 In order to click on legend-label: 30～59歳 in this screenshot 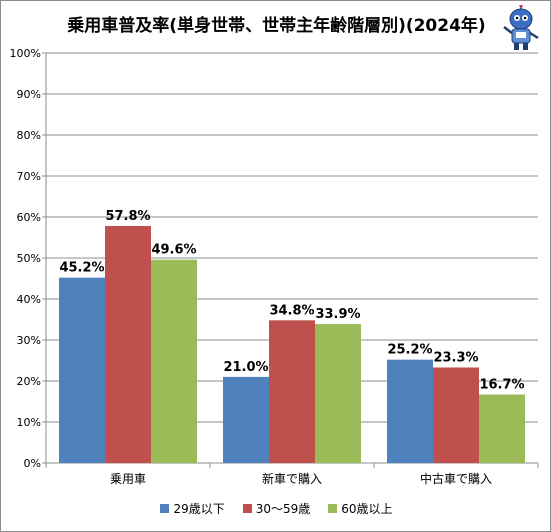, I will do `click(283, 509)`.